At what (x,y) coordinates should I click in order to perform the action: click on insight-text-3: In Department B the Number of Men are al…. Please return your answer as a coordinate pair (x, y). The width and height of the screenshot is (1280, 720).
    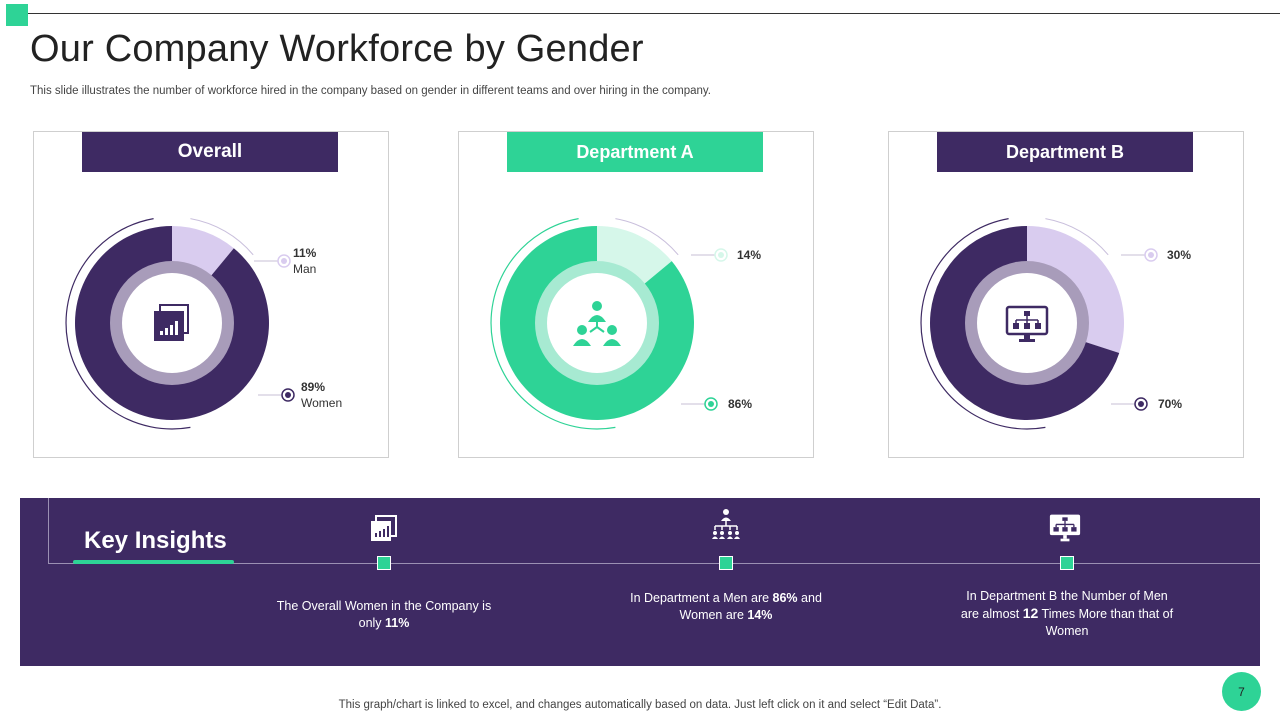
    Looking at the image, I should click on (1067, 613).